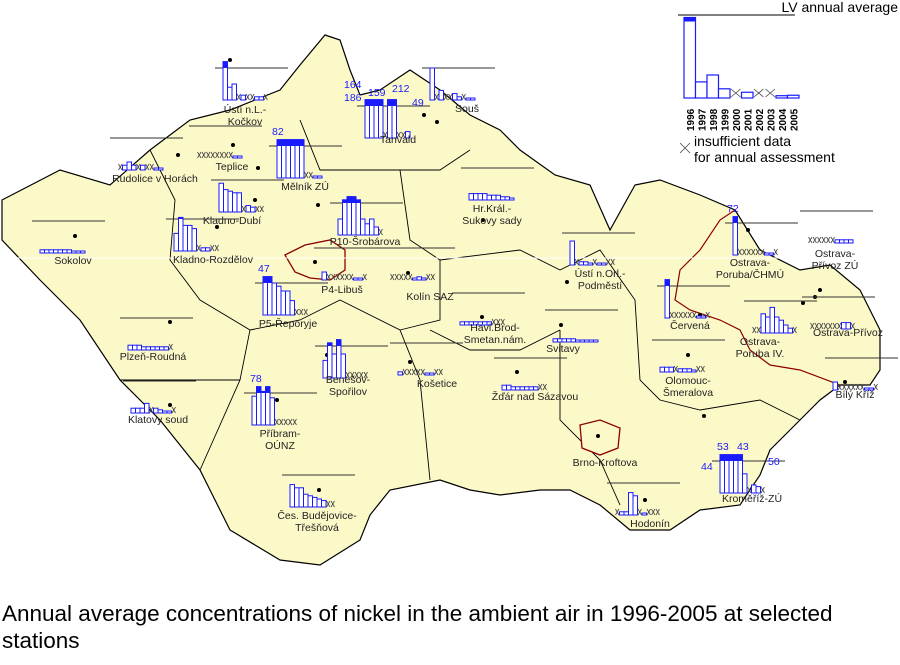 Image resolution: width=900 pixels, height=665 pixels. Describe the element at coordinates (243, 203) in the screenshot. I see `station-6: Kladno-Dubí` at that location.